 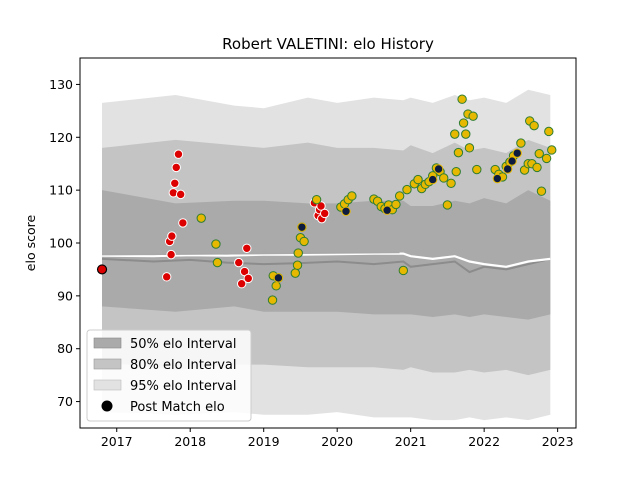 What do you see at coordinates (30, 243) in the screenshot?
I see `y-axis-label: elo score` at bounding box center [30, 243].